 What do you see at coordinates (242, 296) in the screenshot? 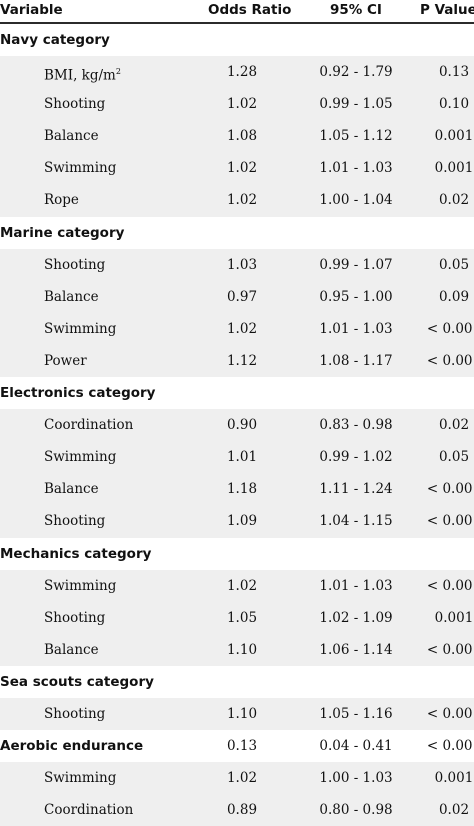
I see `odds-ratio-cell: 0.97` at bounding box center [242, 296].